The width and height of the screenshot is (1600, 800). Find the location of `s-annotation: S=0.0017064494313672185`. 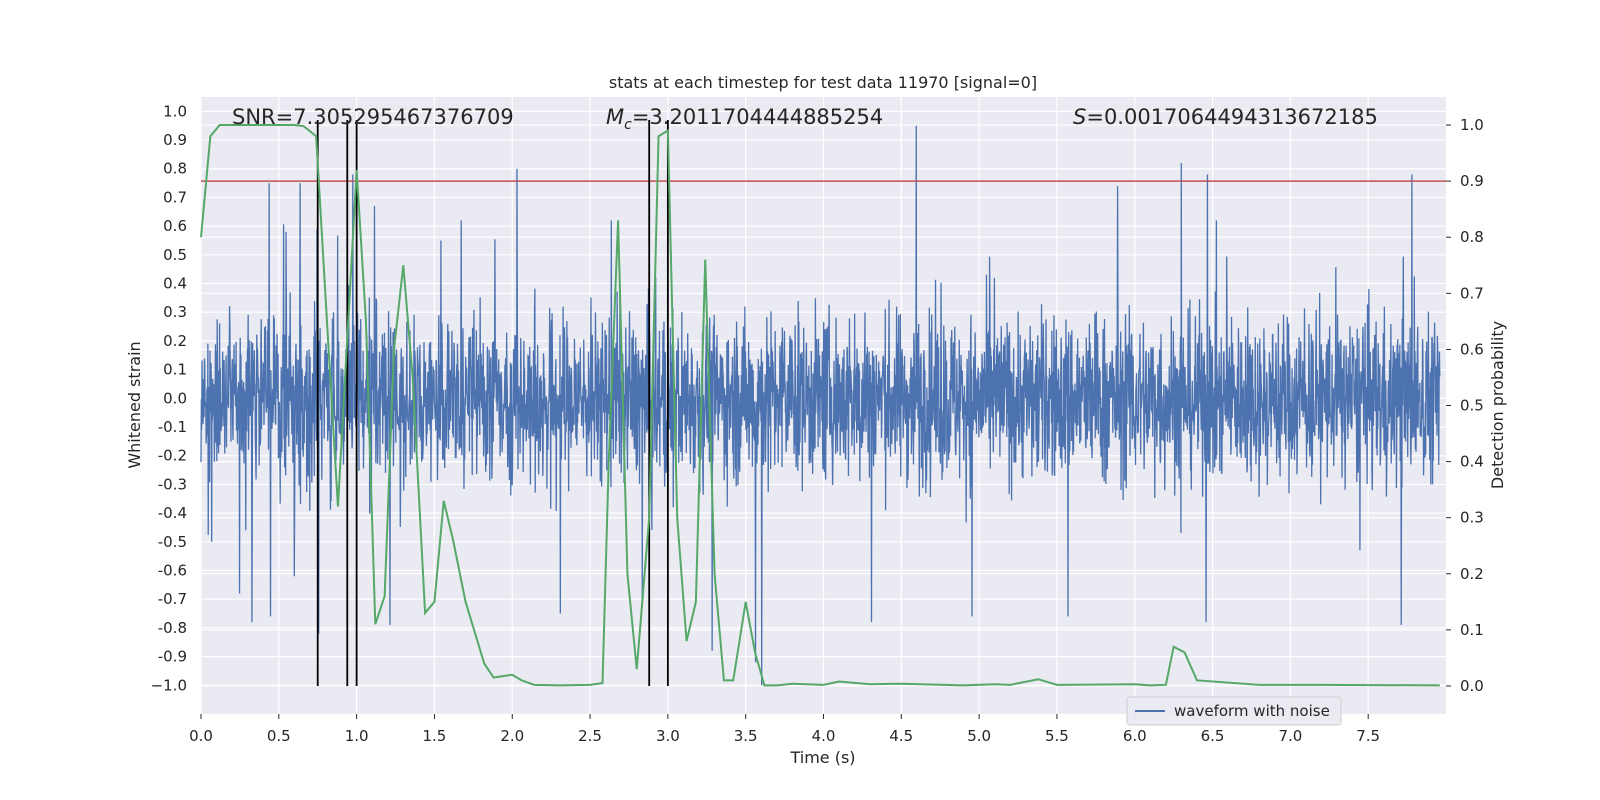

s-annotation: S=0.0017064494313672185 is located at coordinates (1225, 117).